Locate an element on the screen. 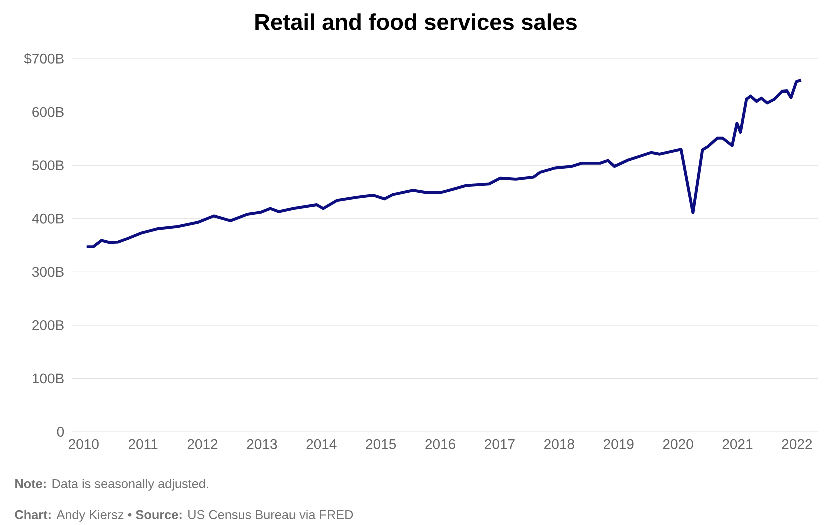 This screenshot has width=832, height=525. x-tick-label: 2019 is located at coordinates (619, 444).